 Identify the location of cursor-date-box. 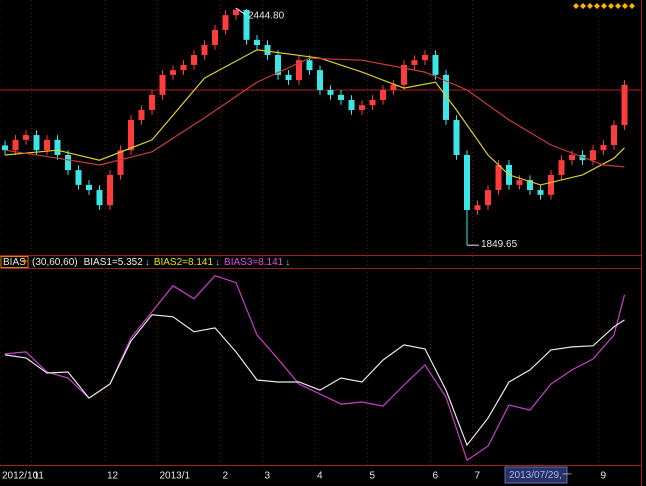
(536, 475).